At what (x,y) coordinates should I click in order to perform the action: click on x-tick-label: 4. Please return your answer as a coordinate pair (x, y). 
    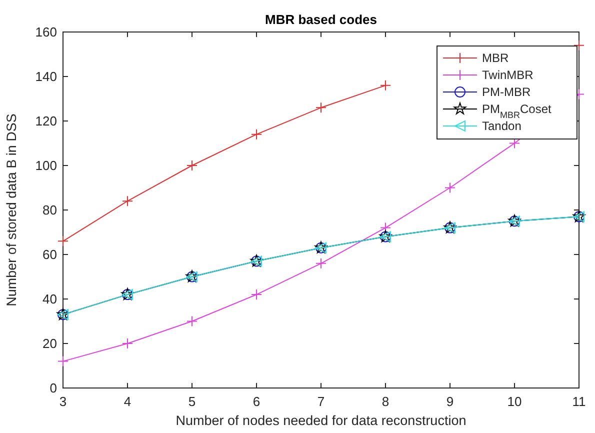
    Looking at the image, I should click on (128, 401).